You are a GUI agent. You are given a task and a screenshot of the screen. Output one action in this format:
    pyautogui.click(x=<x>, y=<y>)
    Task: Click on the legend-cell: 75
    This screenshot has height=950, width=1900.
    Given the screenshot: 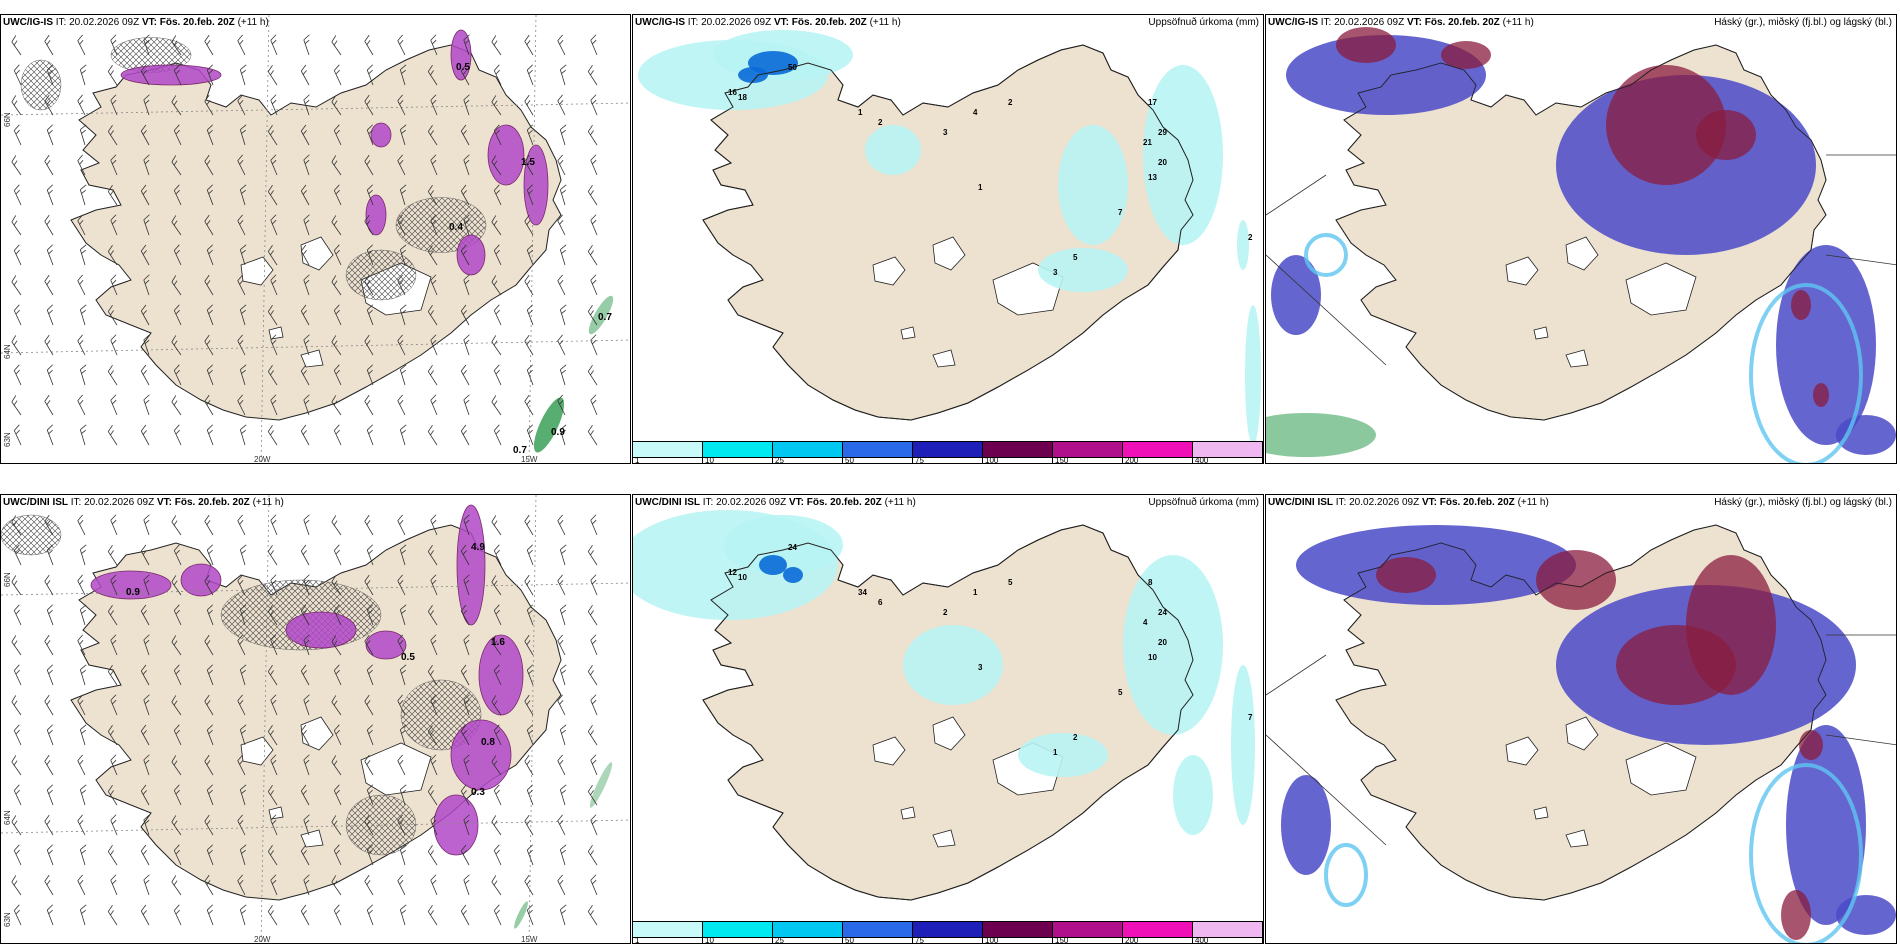 What is the action you would take?
    pyautogui.click(x=948, y=452)
    